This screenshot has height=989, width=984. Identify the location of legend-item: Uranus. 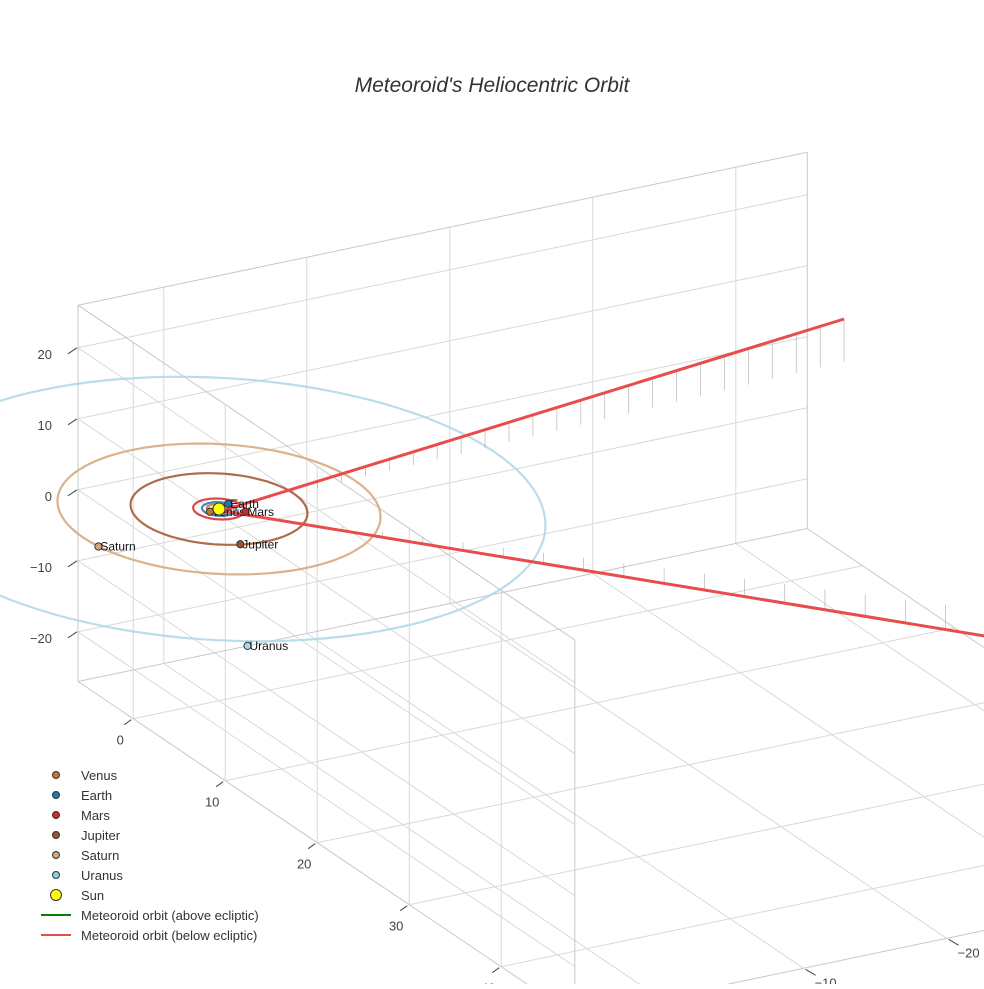
(149, 875).